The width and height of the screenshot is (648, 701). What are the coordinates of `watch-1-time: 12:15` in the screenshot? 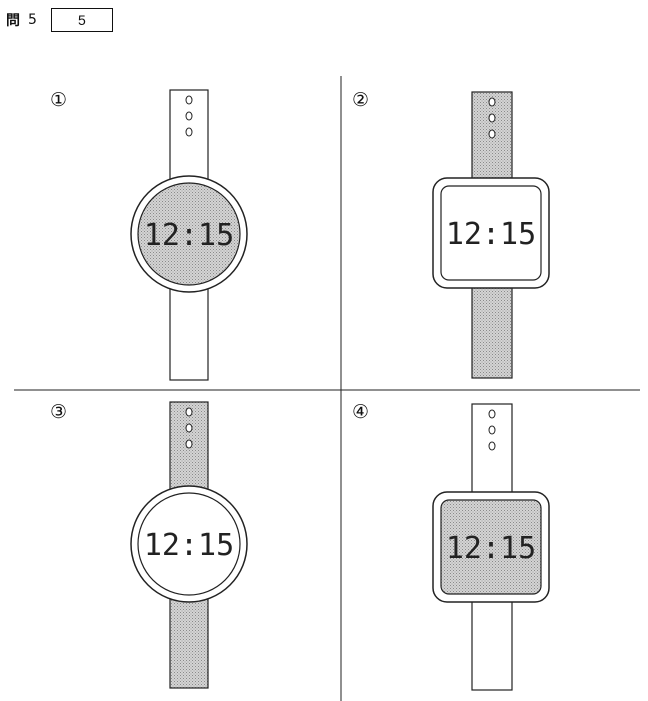 It's located at (189, 235).